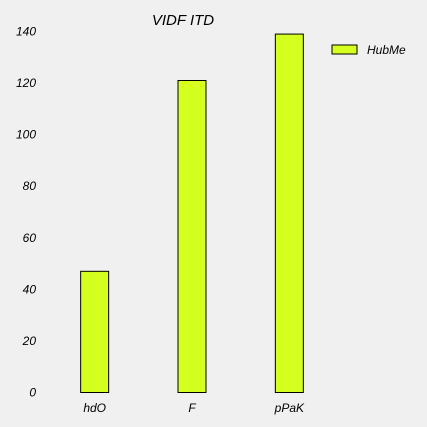  I want to click on y-tick-label: 100, so click(26, 135).